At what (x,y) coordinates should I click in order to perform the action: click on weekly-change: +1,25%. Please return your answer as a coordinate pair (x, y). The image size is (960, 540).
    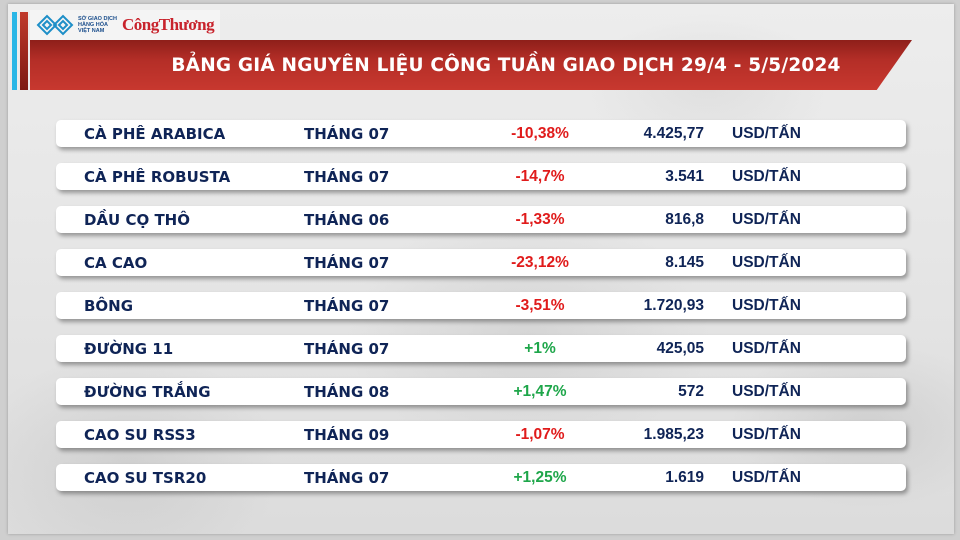
    Looking at the image, I should click on (540, 477).